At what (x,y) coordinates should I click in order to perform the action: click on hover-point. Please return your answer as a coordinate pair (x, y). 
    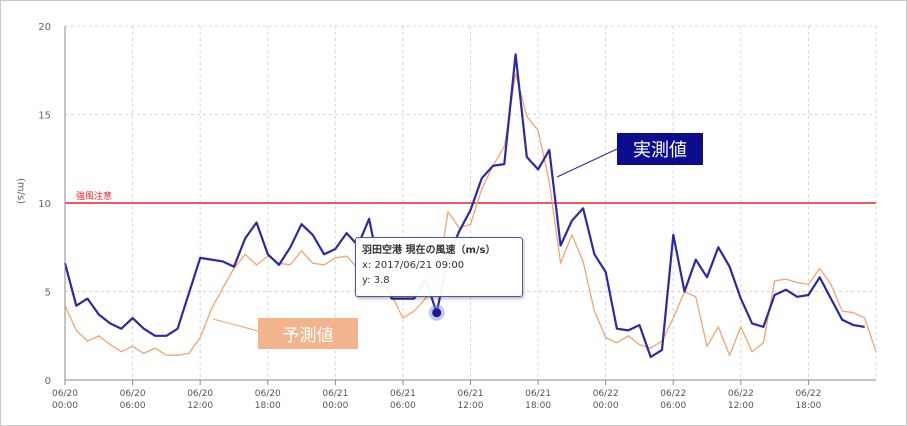
    Looking at the image, I should click on (437, 313).